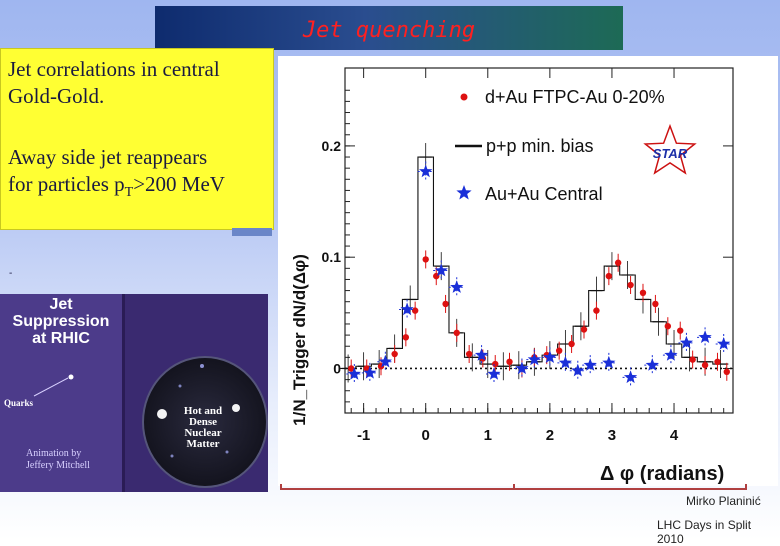 Image resolution: width=780 pixels, height=546 pixels. I want to click on animation-divider, so click(123, 393).